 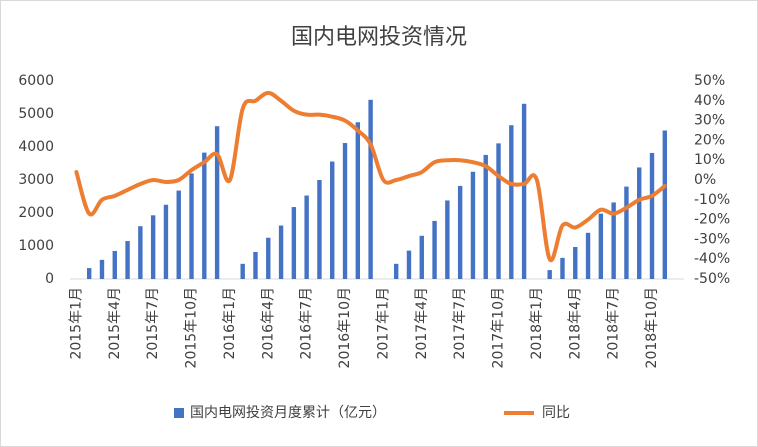 I want to click on y-tick-label: 4000, so click(x=36, y=147).